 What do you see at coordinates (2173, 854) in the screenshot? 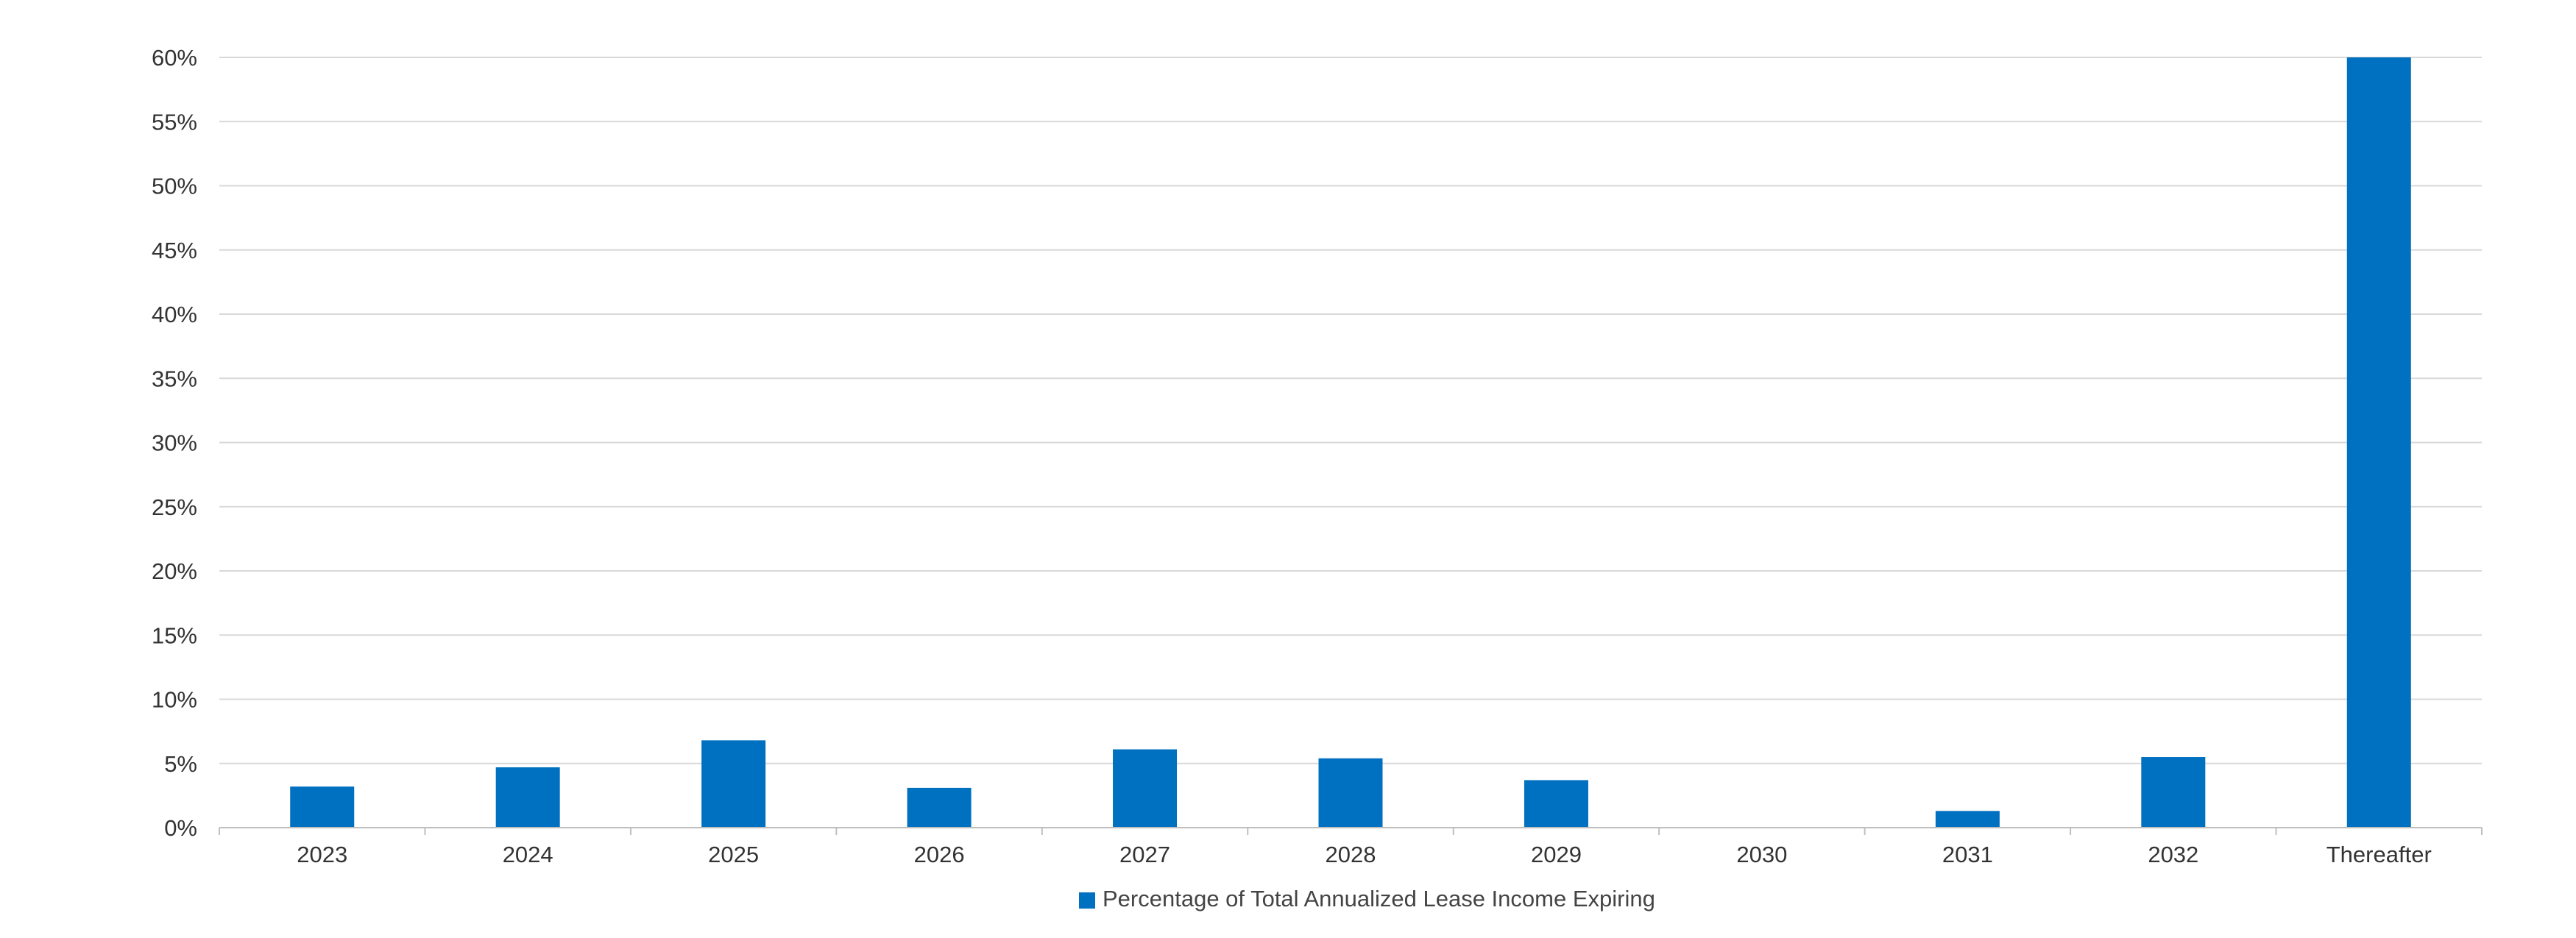
I see `x-tick-label: 2032` at bounding box center [2173, 854].